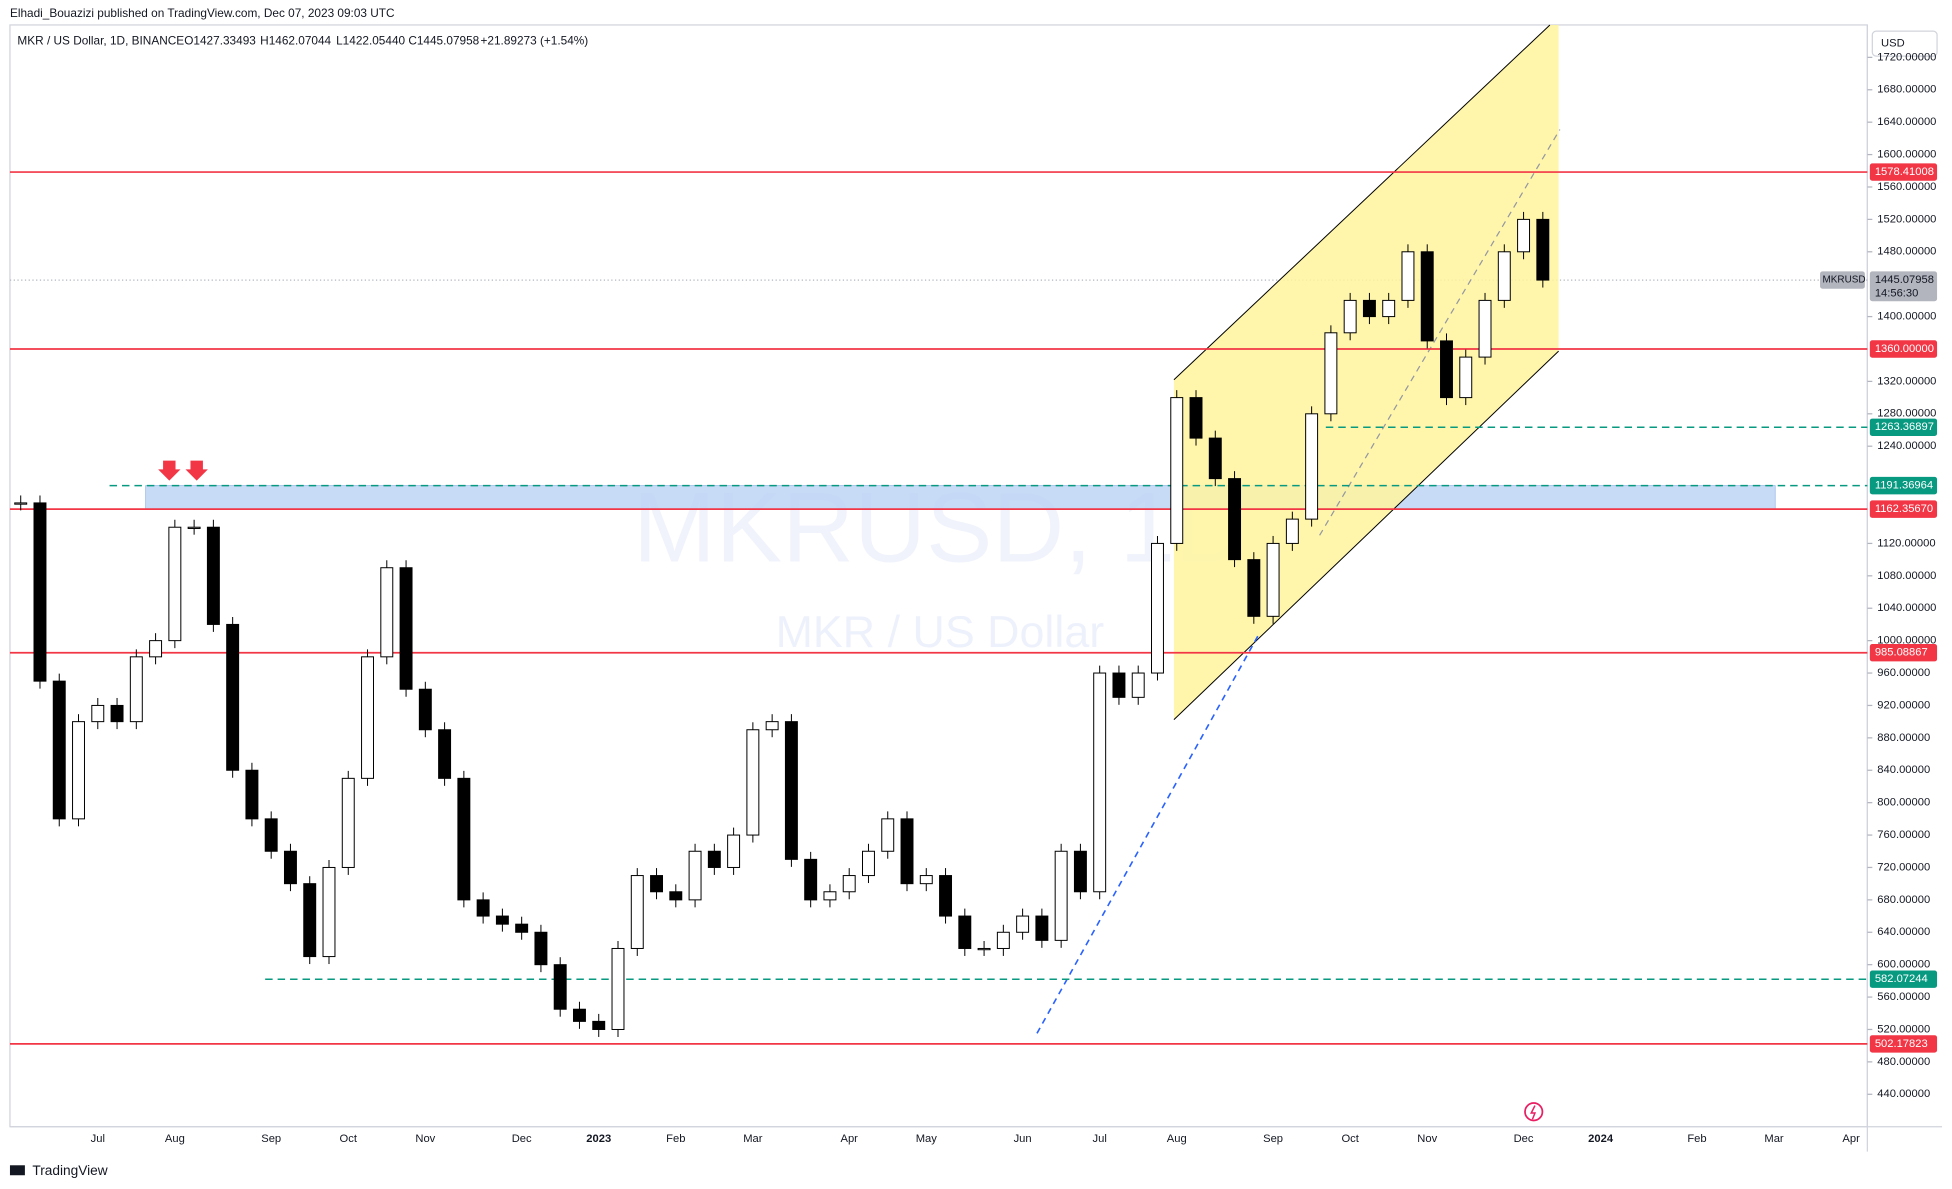  I want to click on x-tick-label: 2024, so click(1601, 1139).